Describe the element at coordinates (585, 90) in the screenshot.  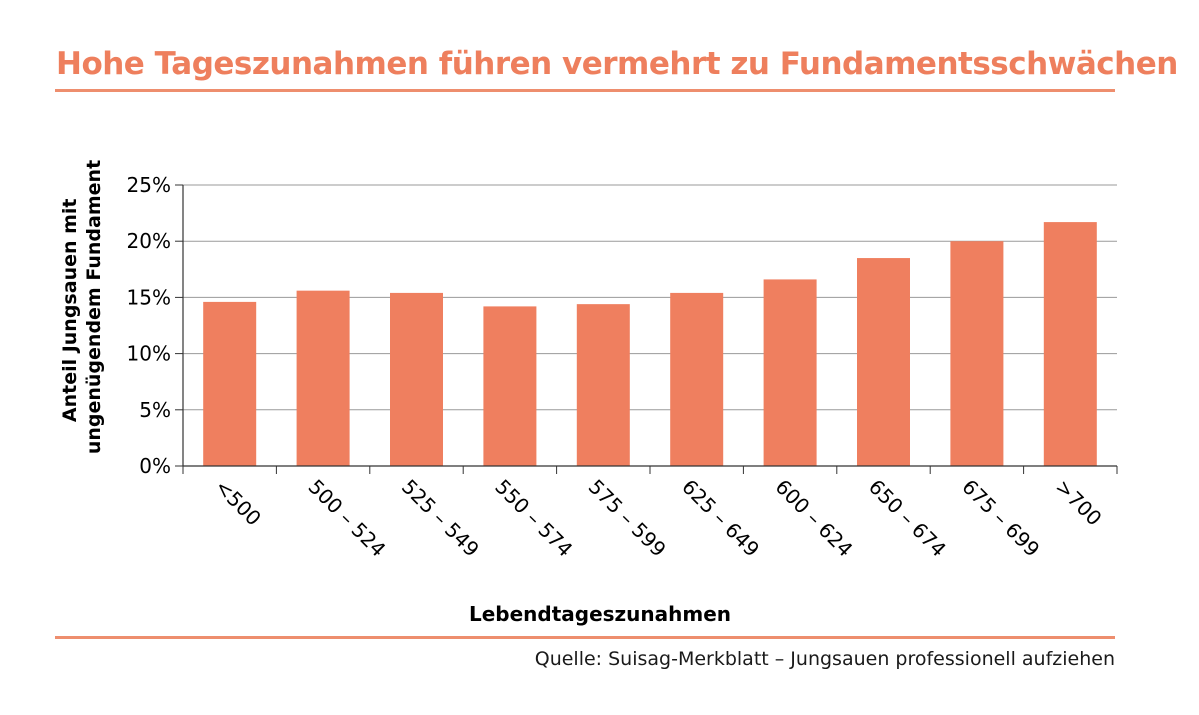
I see `title-divider` at that location.